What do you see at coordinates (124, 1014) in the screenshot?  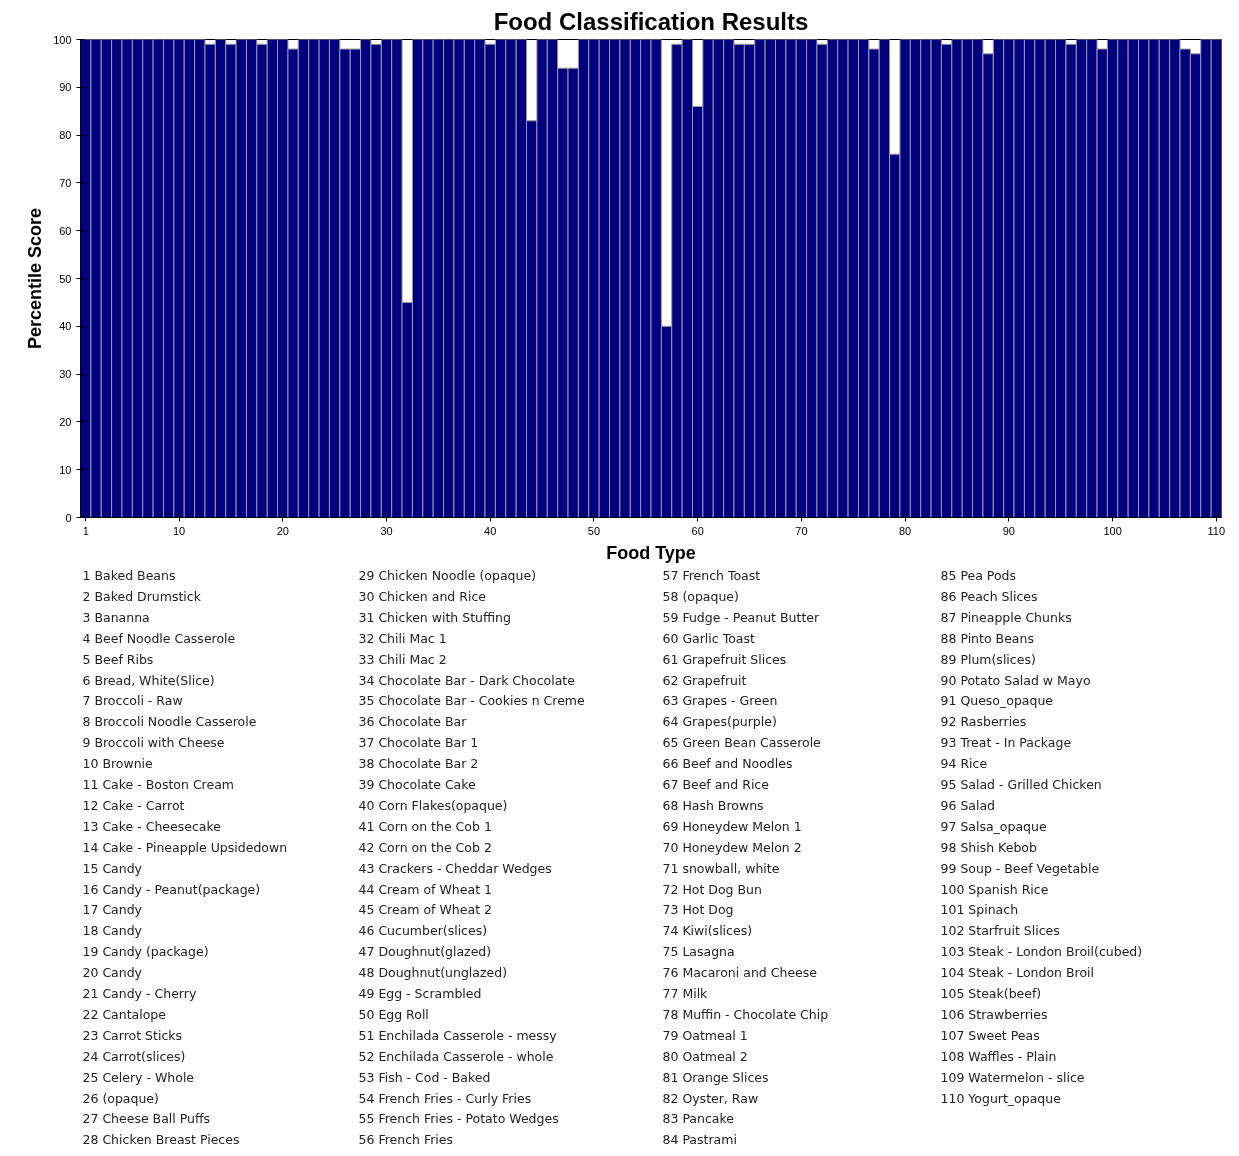 I see `text: 22 Cantalope` at bounding box center [124, 1014].